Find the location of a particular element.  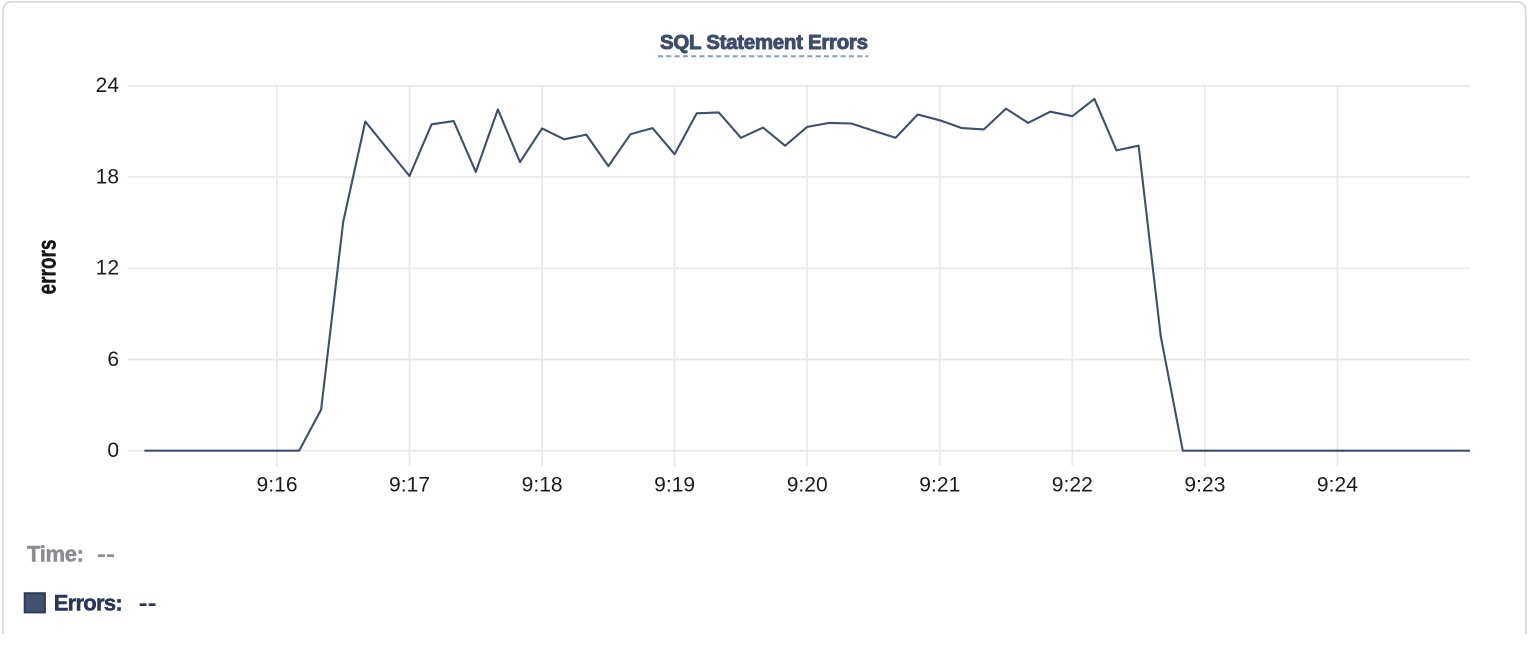

svg-text: SQL Statement Errors is located at coordinates (764, 42).